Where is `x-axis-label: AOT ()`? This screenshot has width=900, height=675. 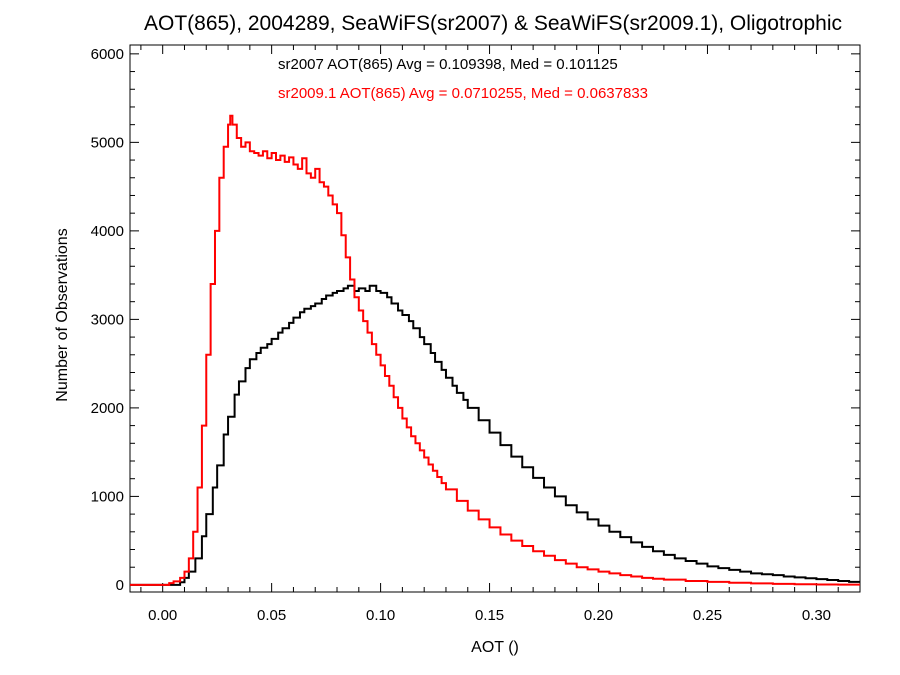
x-axis-label: AOT () is located at coordinates (495, 647).